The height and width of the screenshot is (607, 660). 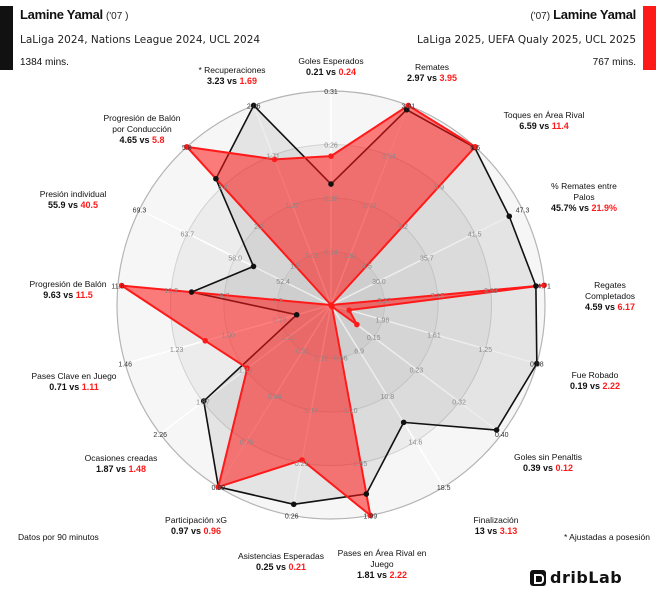 What do you see at coordinates (273, 156) in the screenshot?
I see `axis-tick-label: 1.71` at bounding box center [273, 156].